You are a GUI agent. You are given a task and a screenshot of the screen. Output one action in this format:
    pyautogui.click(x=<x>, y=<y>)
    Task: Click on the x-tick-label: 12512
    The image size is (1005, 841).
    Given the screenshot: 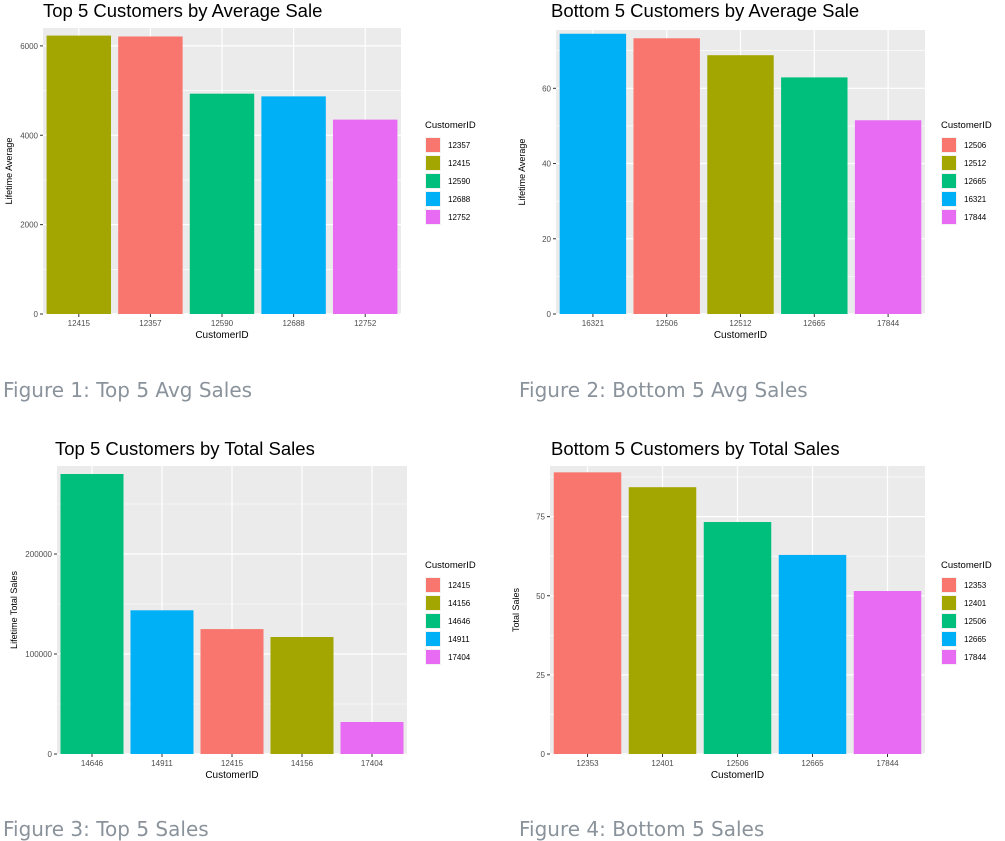 What is the action you would take?
    pyautogui.click(x=740, y=323)
    